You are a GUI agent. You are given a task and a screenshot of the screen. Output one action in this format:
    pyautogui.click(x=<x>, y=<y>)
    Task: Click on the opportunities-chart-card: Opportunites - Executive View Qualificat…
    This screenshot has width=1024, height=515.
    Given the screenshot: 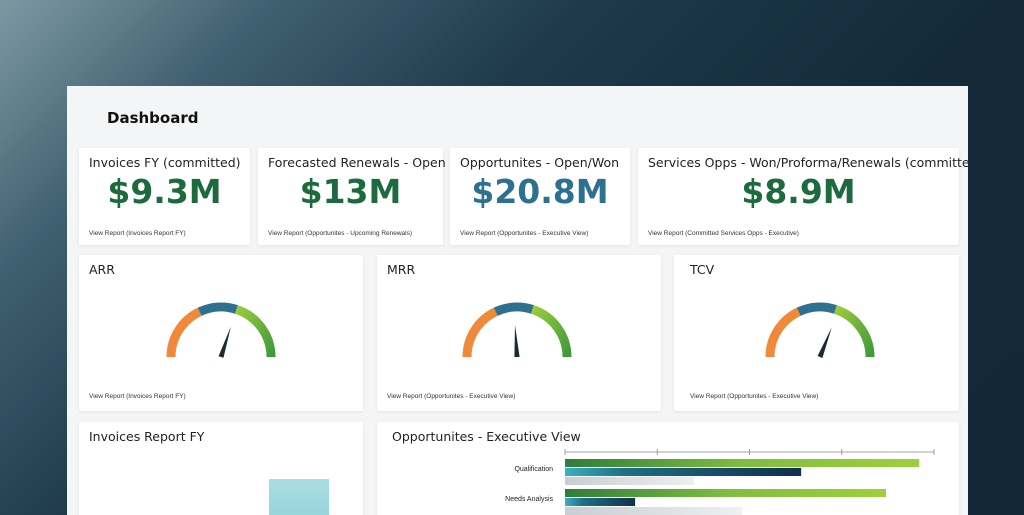 What is the action you would take?
    pyautogui.click(x=668, y=468)
    